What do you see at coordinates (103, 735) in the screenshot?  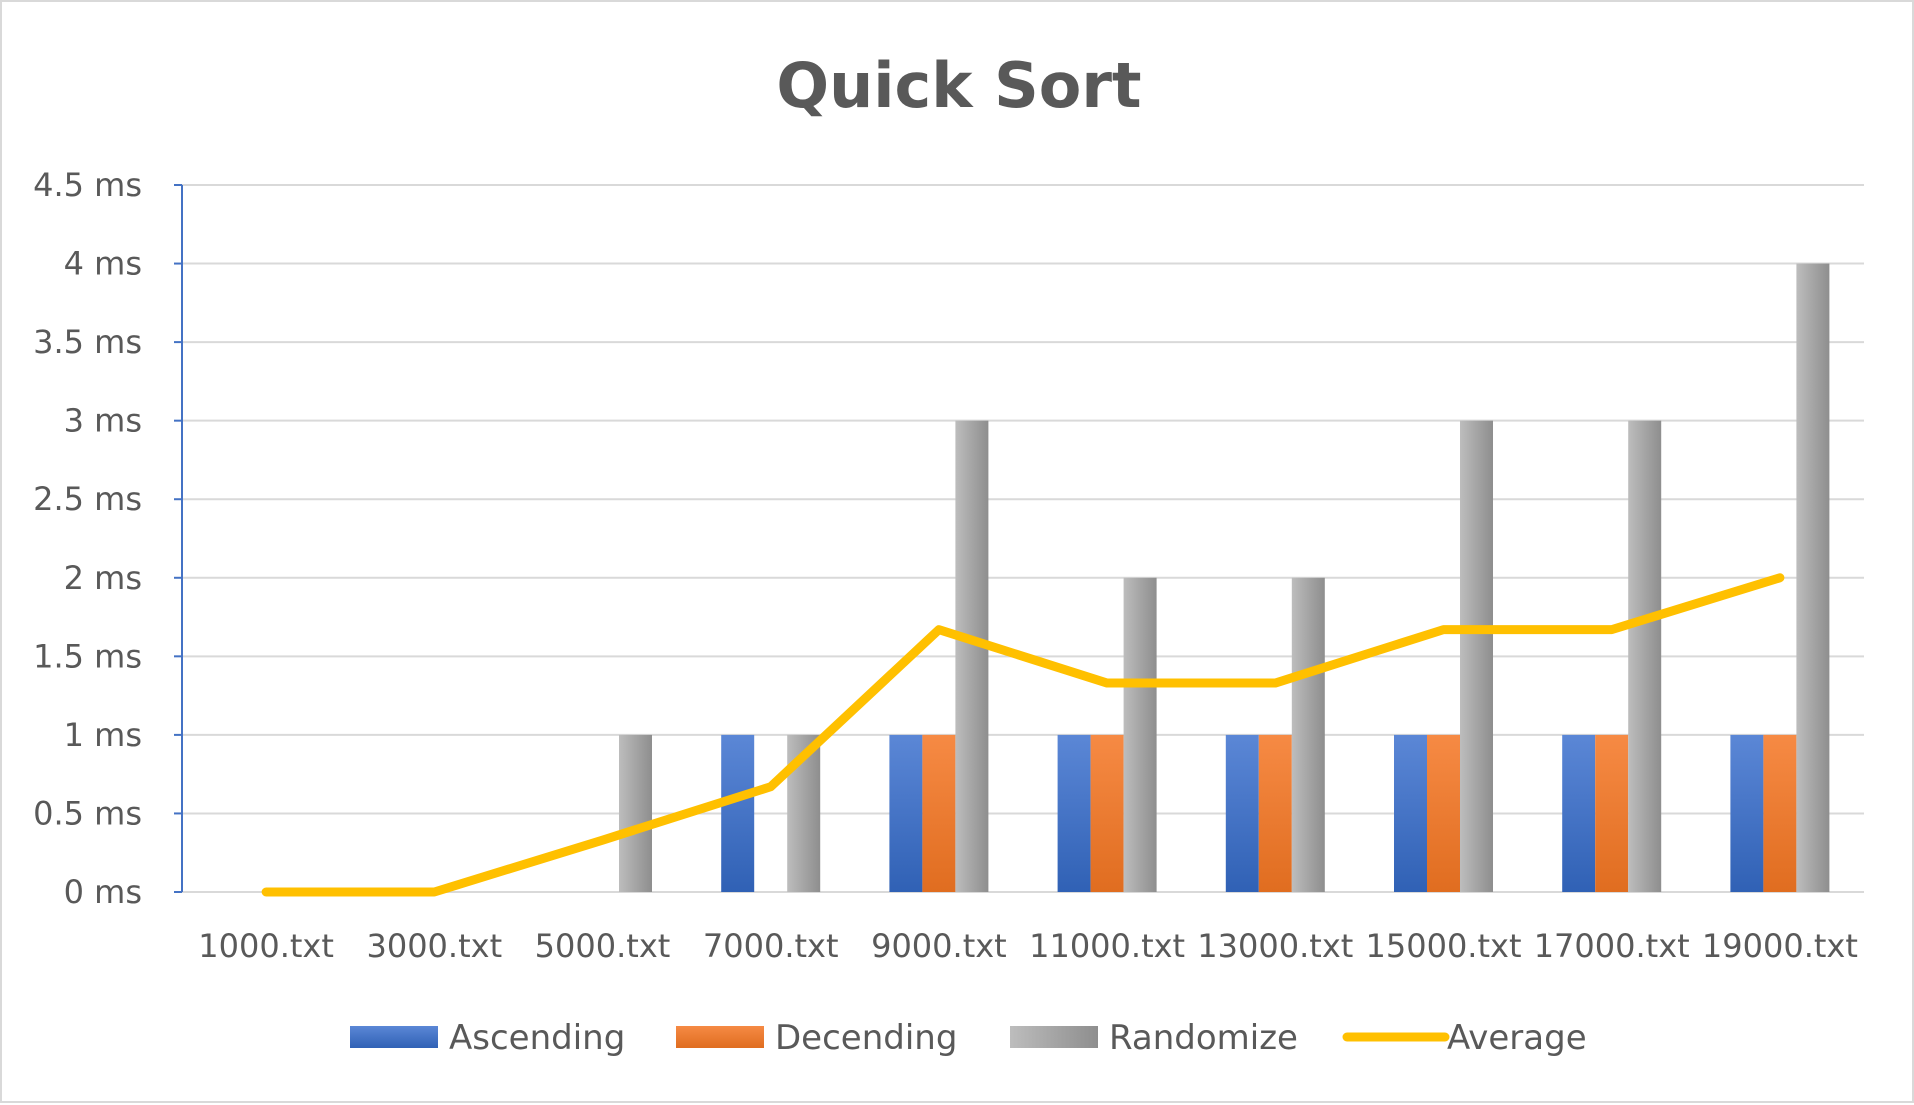 I see `y-tick-label: 1 ms` at bounding box center [103, 735].